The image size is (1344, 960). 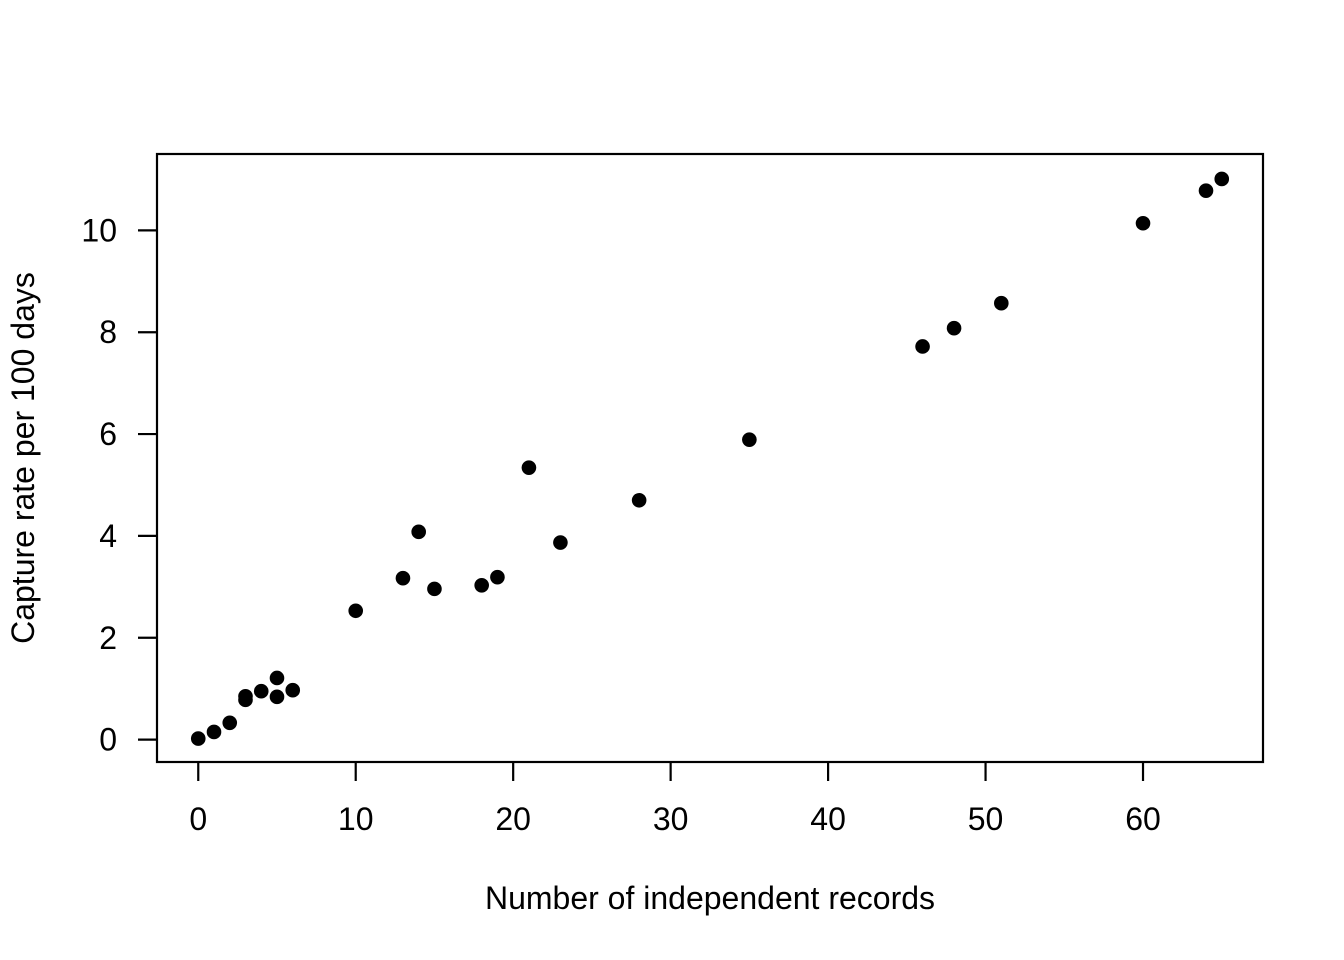 I want to click on y-tick-label: 4, so click(x=108, y=536).